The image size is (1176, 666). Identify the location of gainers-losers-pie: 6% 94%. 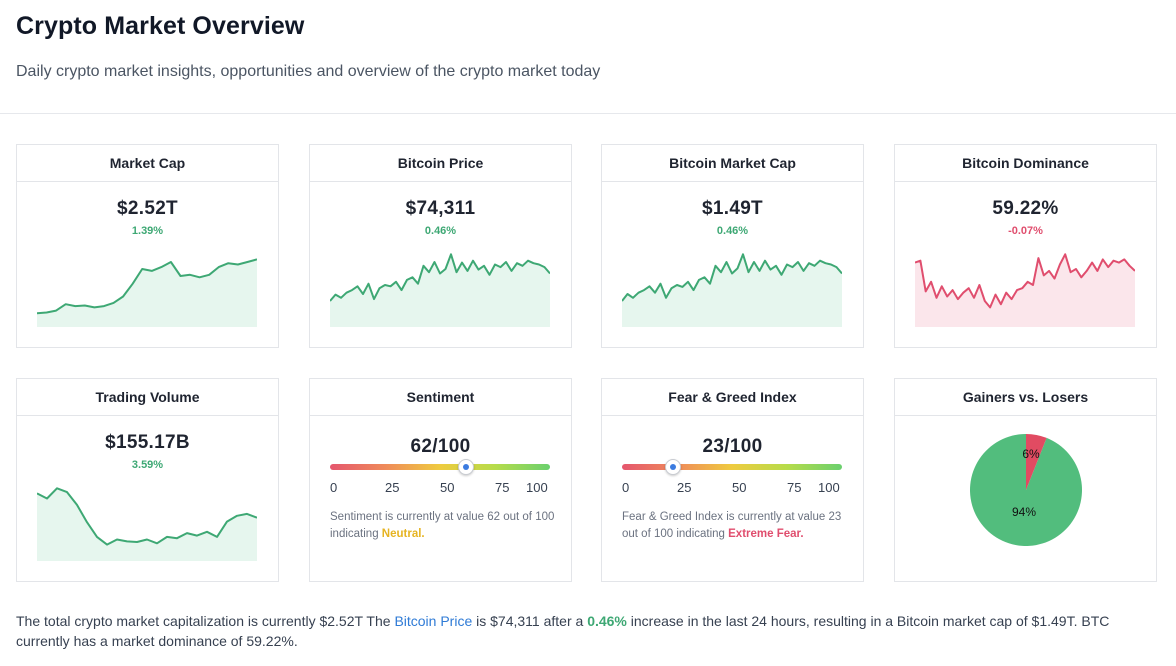
(1026, 490).